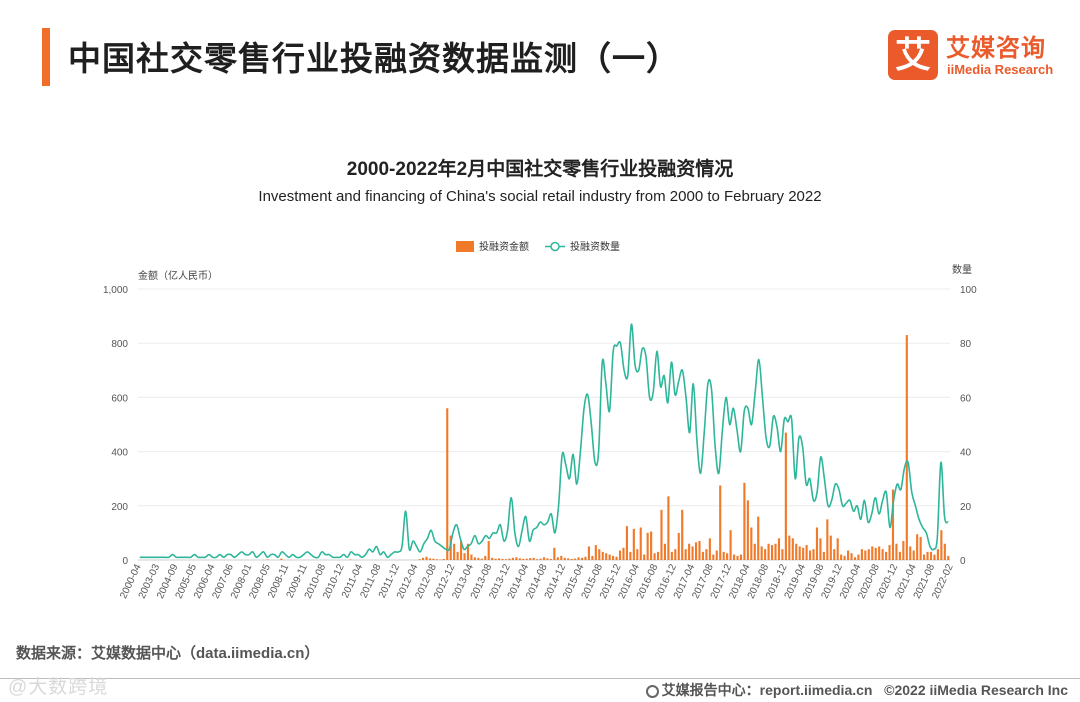  Describe the element at coordinates (968, 290) in the screenshot. I see `y-right-tick-label: 100` at that location.